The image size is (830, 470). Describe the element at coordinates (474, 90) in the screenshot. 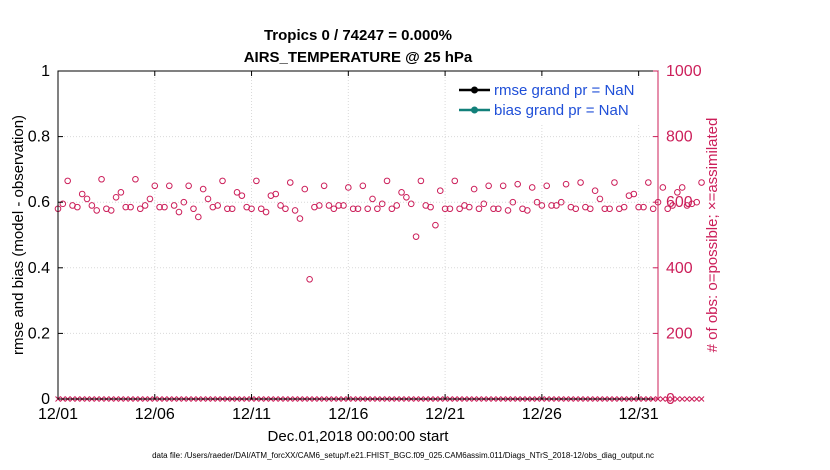

I see `legend-rmse-marker` at that location.